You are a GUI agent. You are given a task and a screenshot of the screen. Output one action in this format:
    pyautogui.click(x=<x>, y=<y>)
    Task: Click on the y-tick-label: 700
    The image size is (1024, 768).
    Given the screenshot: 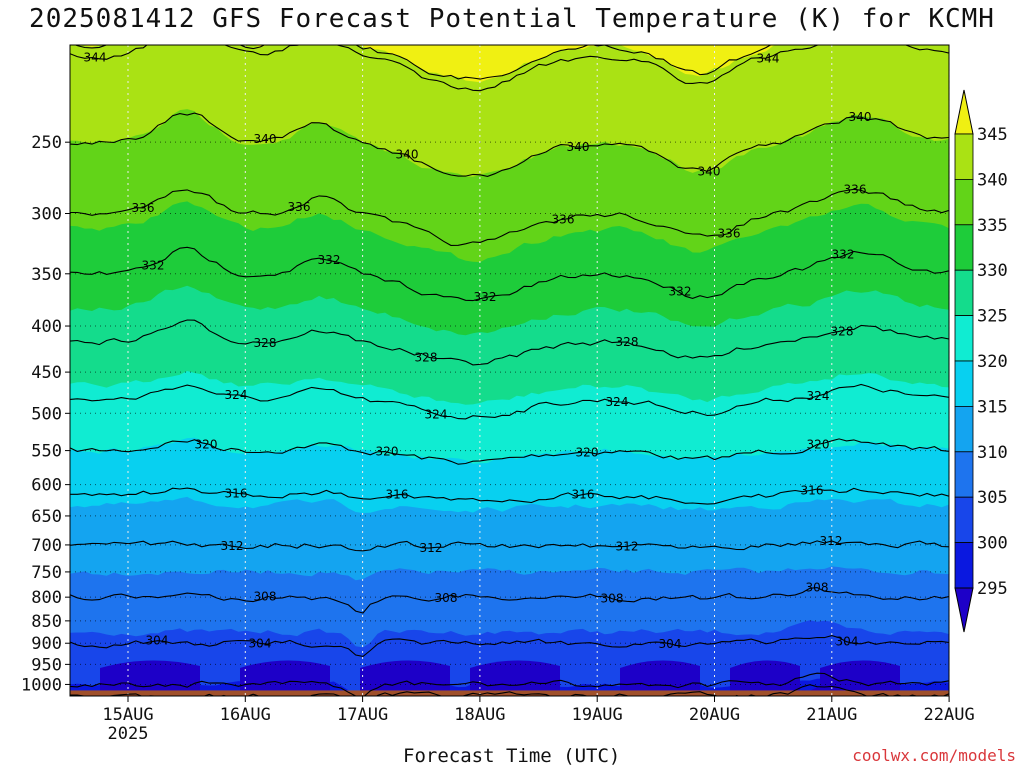 What is the action you would take?
    pyautogui.click(x=46, y=546)
    